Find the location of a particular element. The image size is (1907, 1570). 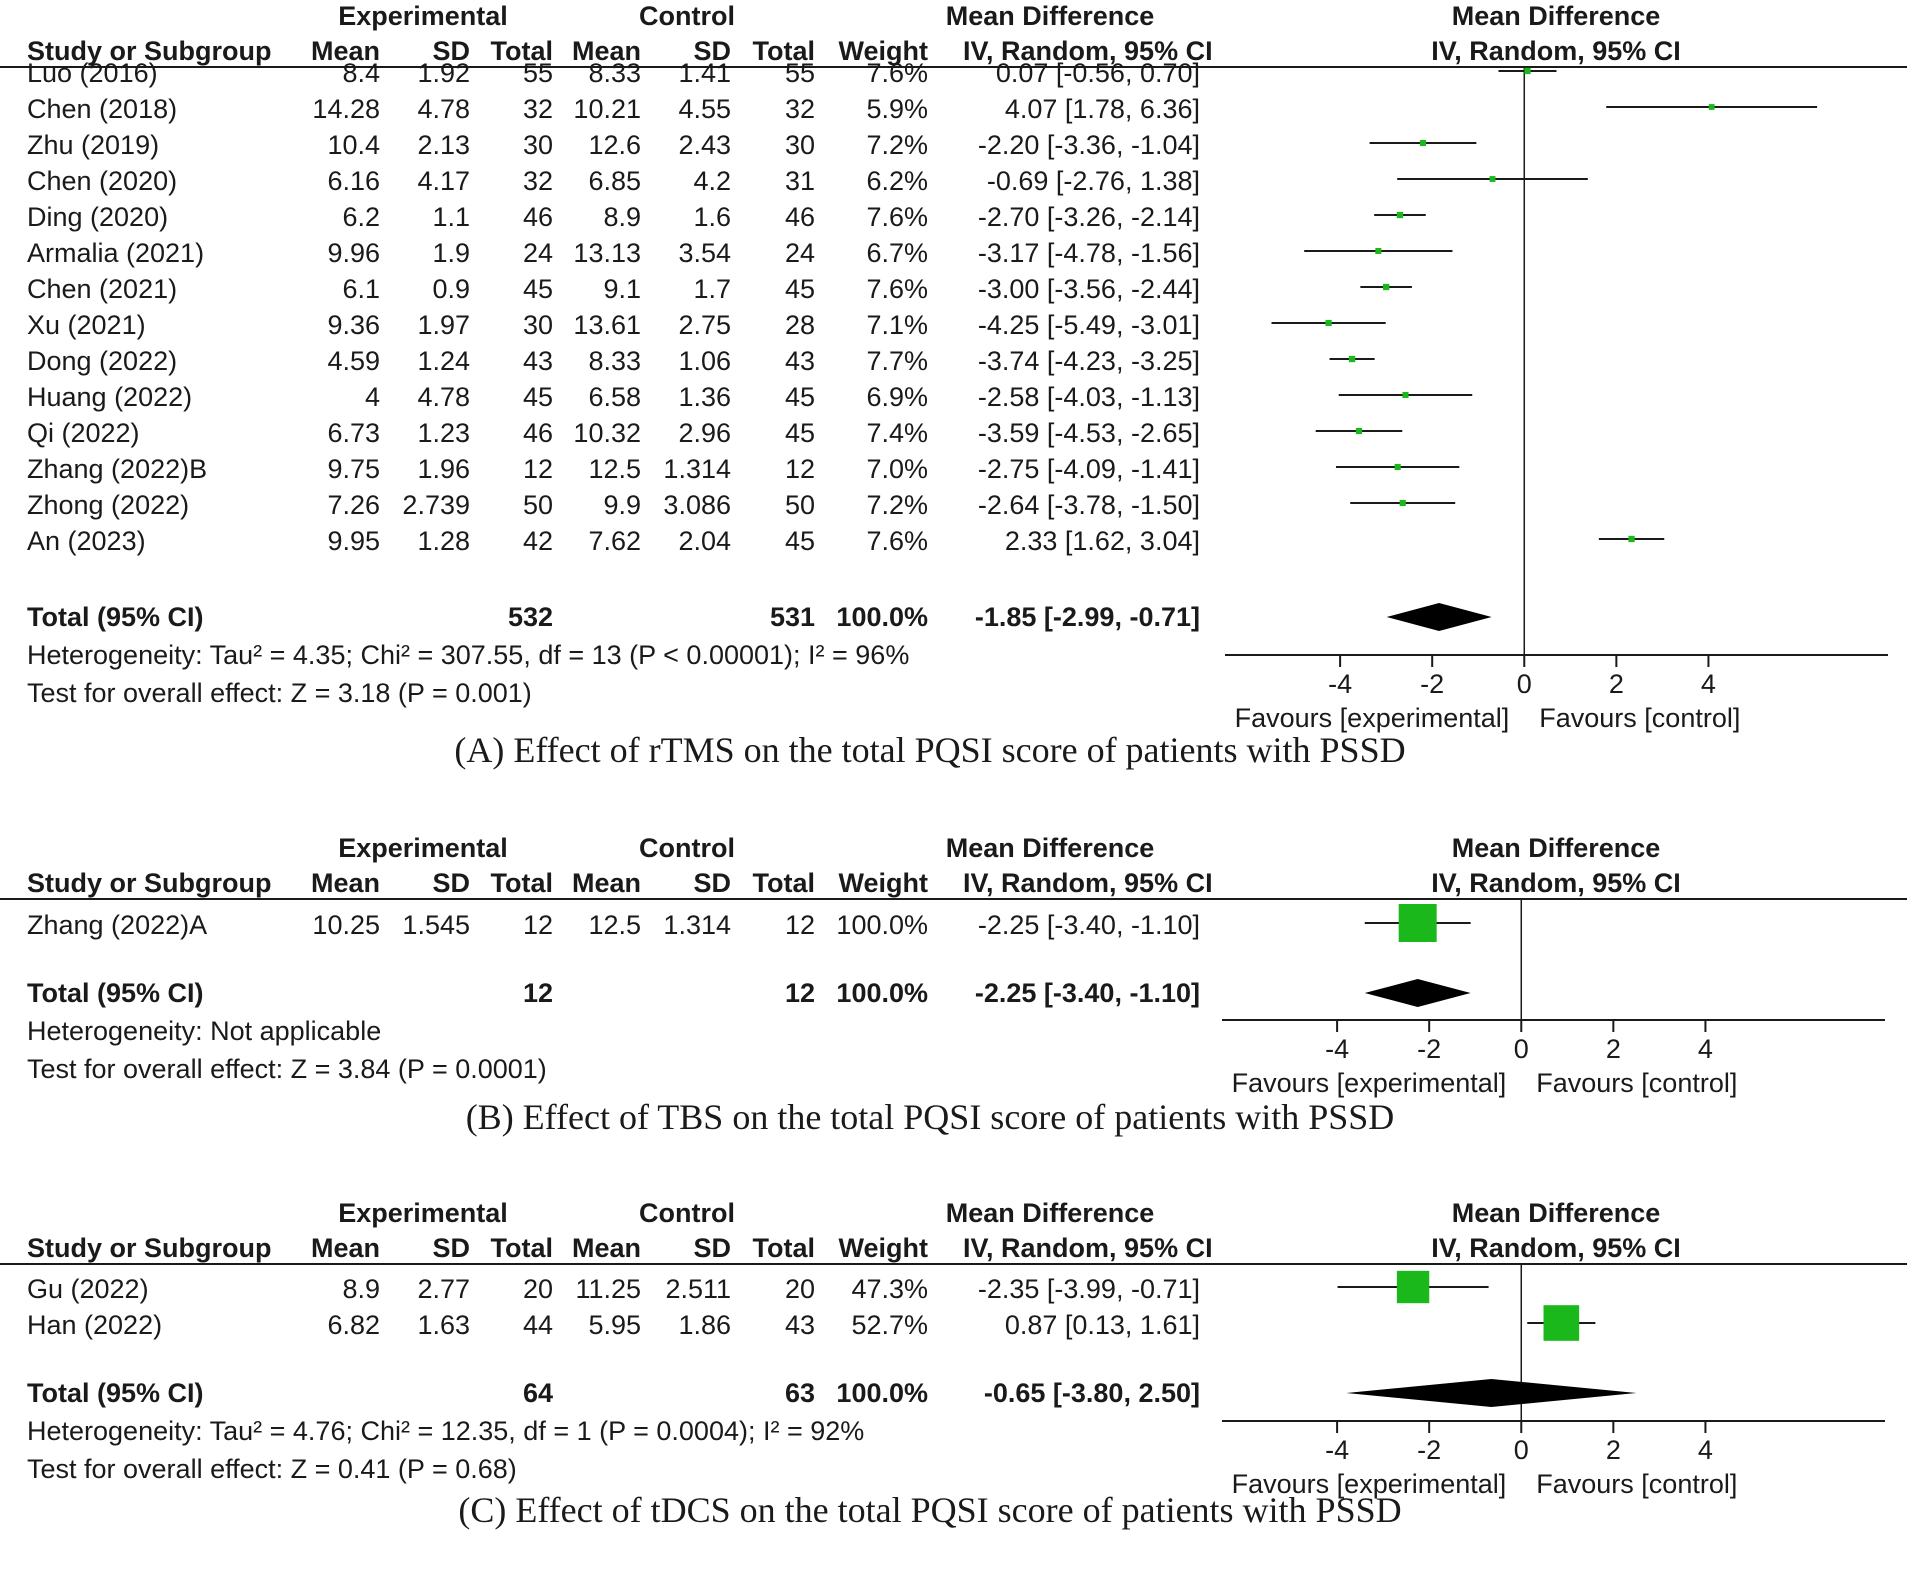

study-e-total: 44 is located at coordinates (537, 1325).